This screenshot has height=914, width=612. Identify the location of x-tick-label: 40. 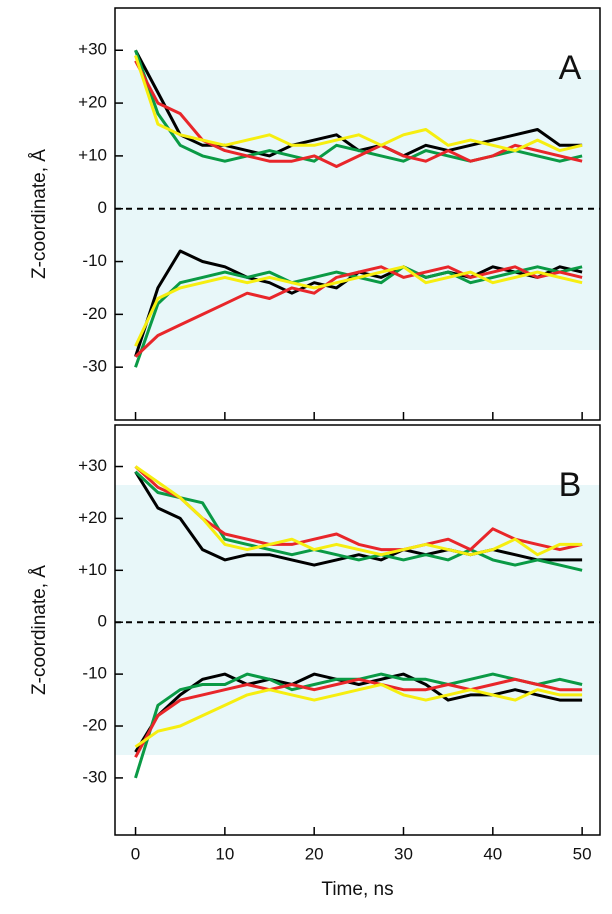
(492, 853).